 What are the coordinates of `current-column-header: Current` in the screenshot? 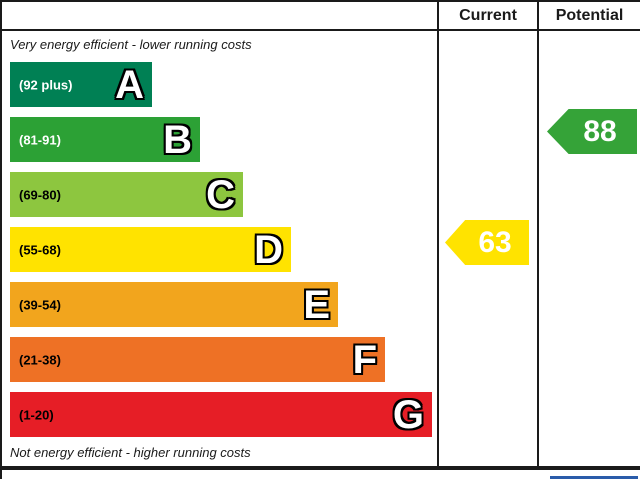 It's located at (488, 15).